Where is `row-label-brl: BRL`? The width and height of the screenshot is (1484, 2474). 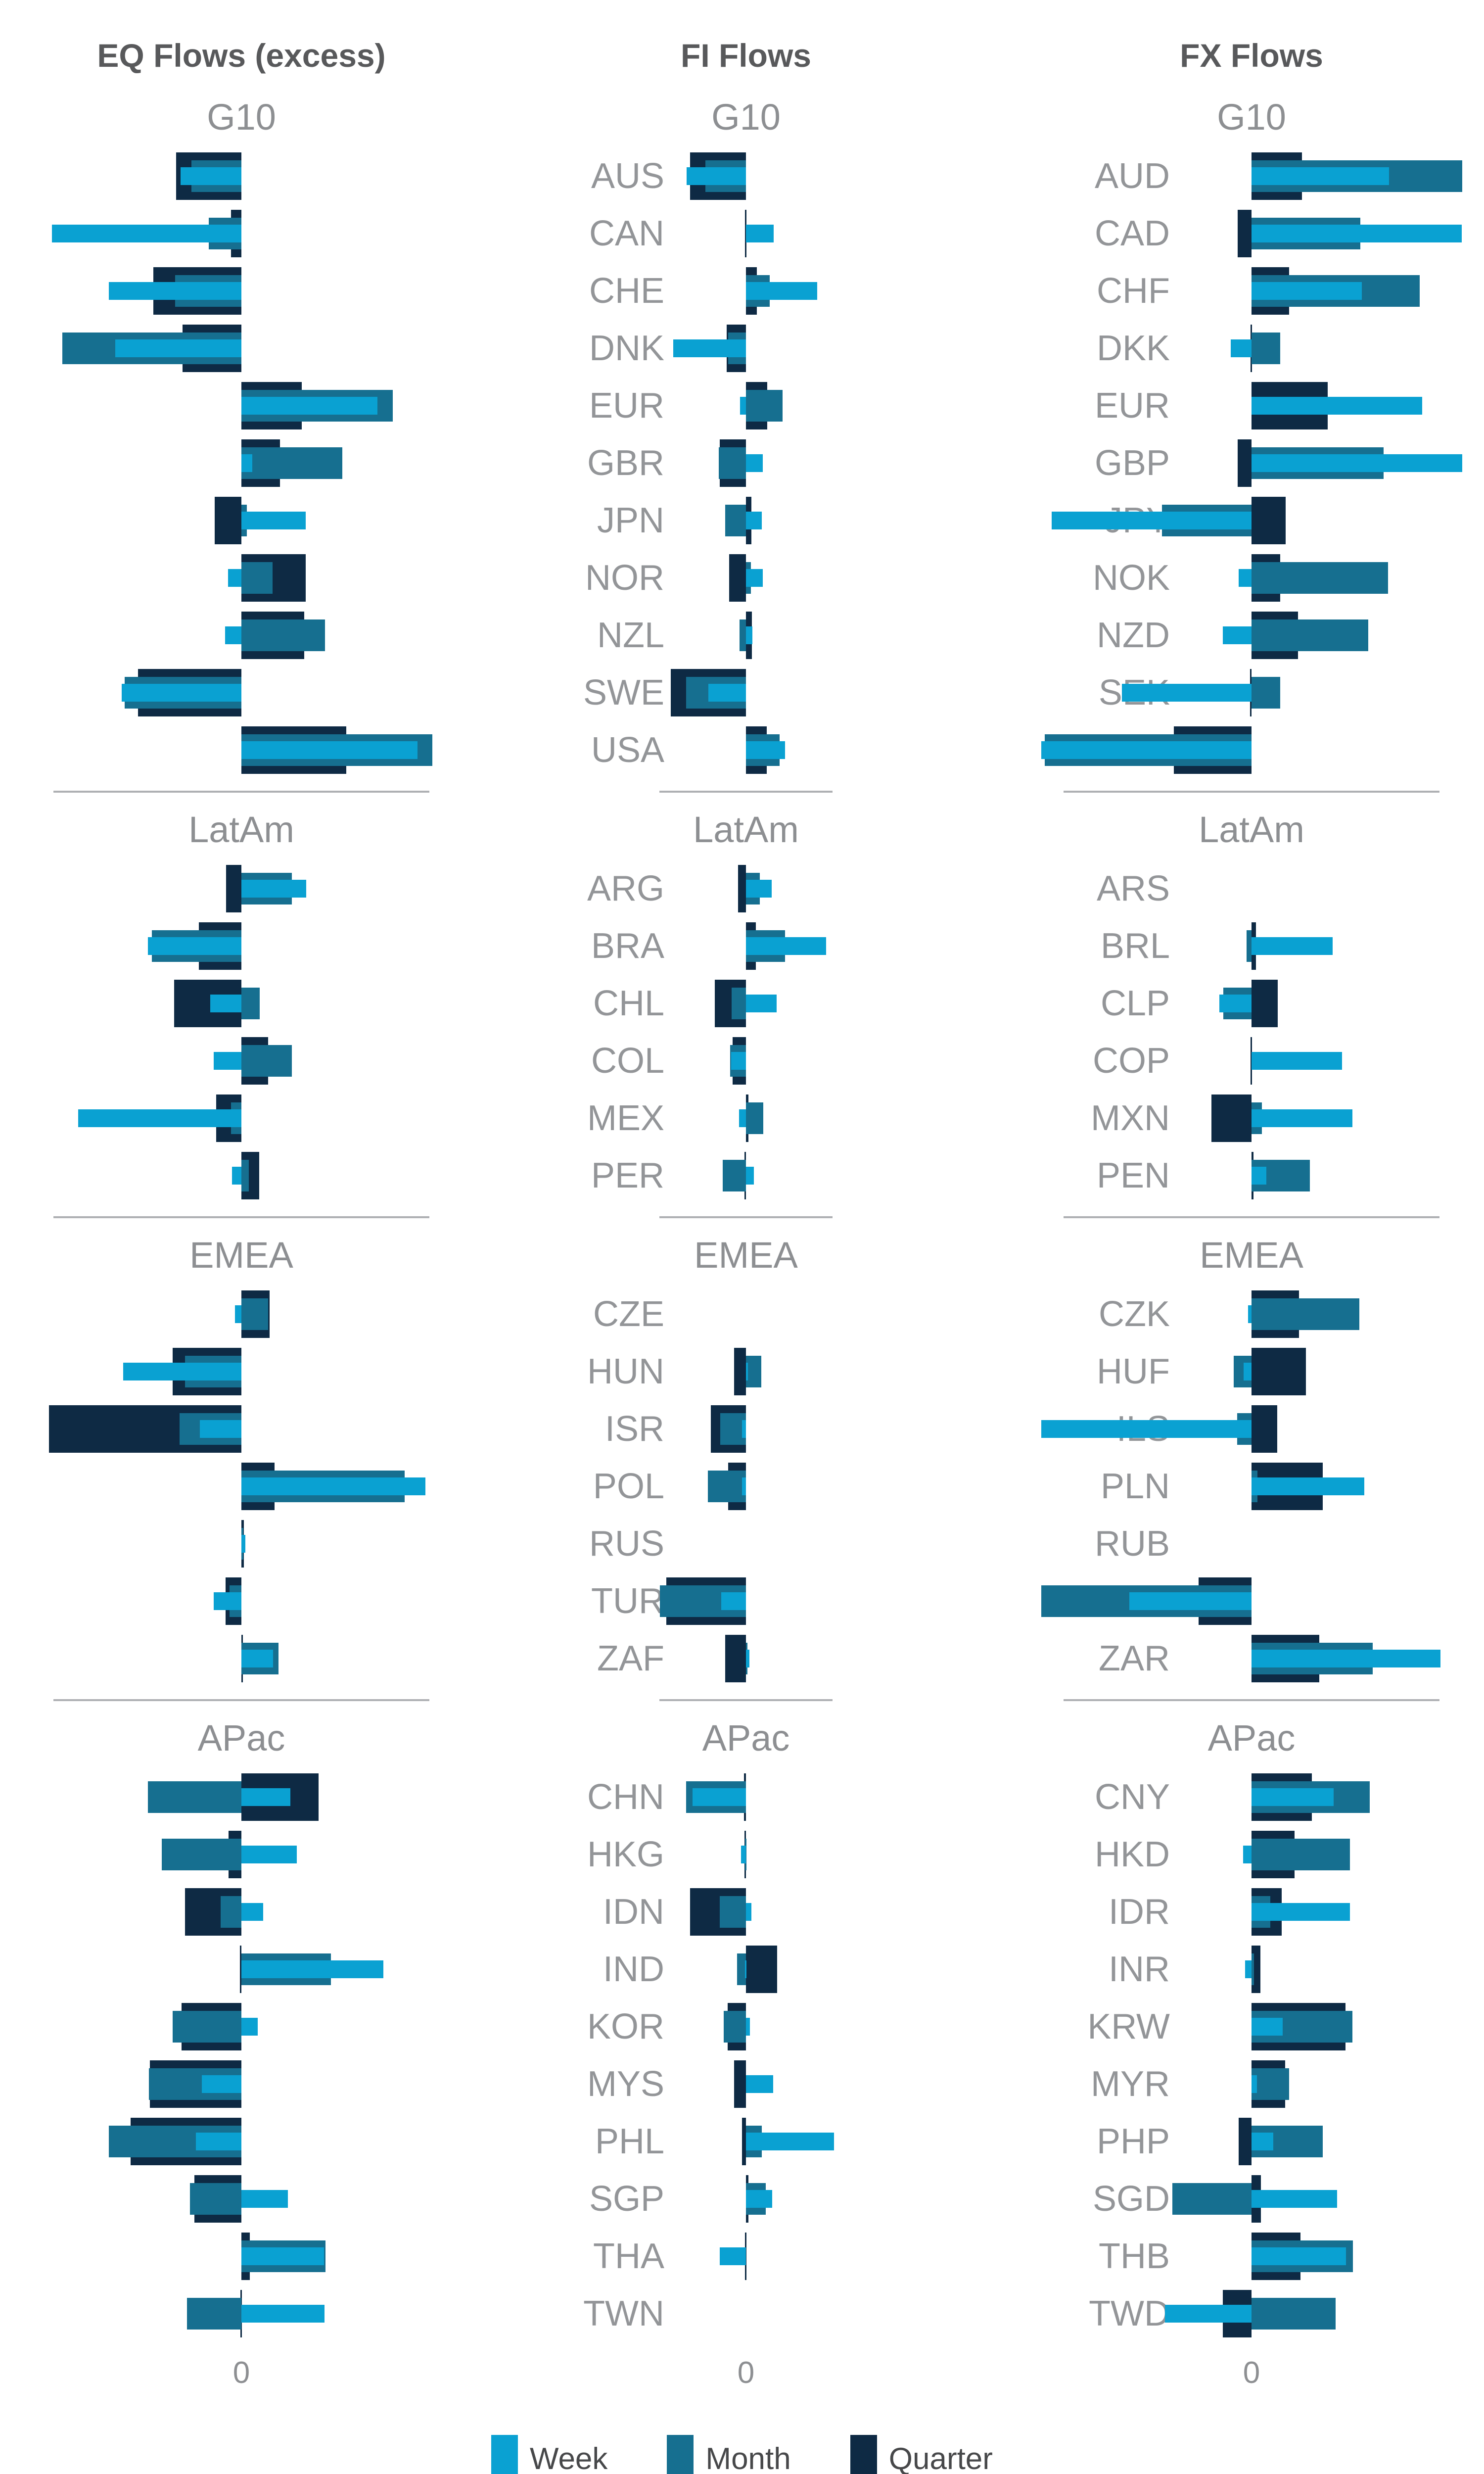 row-label-brl: BRL is located at coordinates (1135, 946).